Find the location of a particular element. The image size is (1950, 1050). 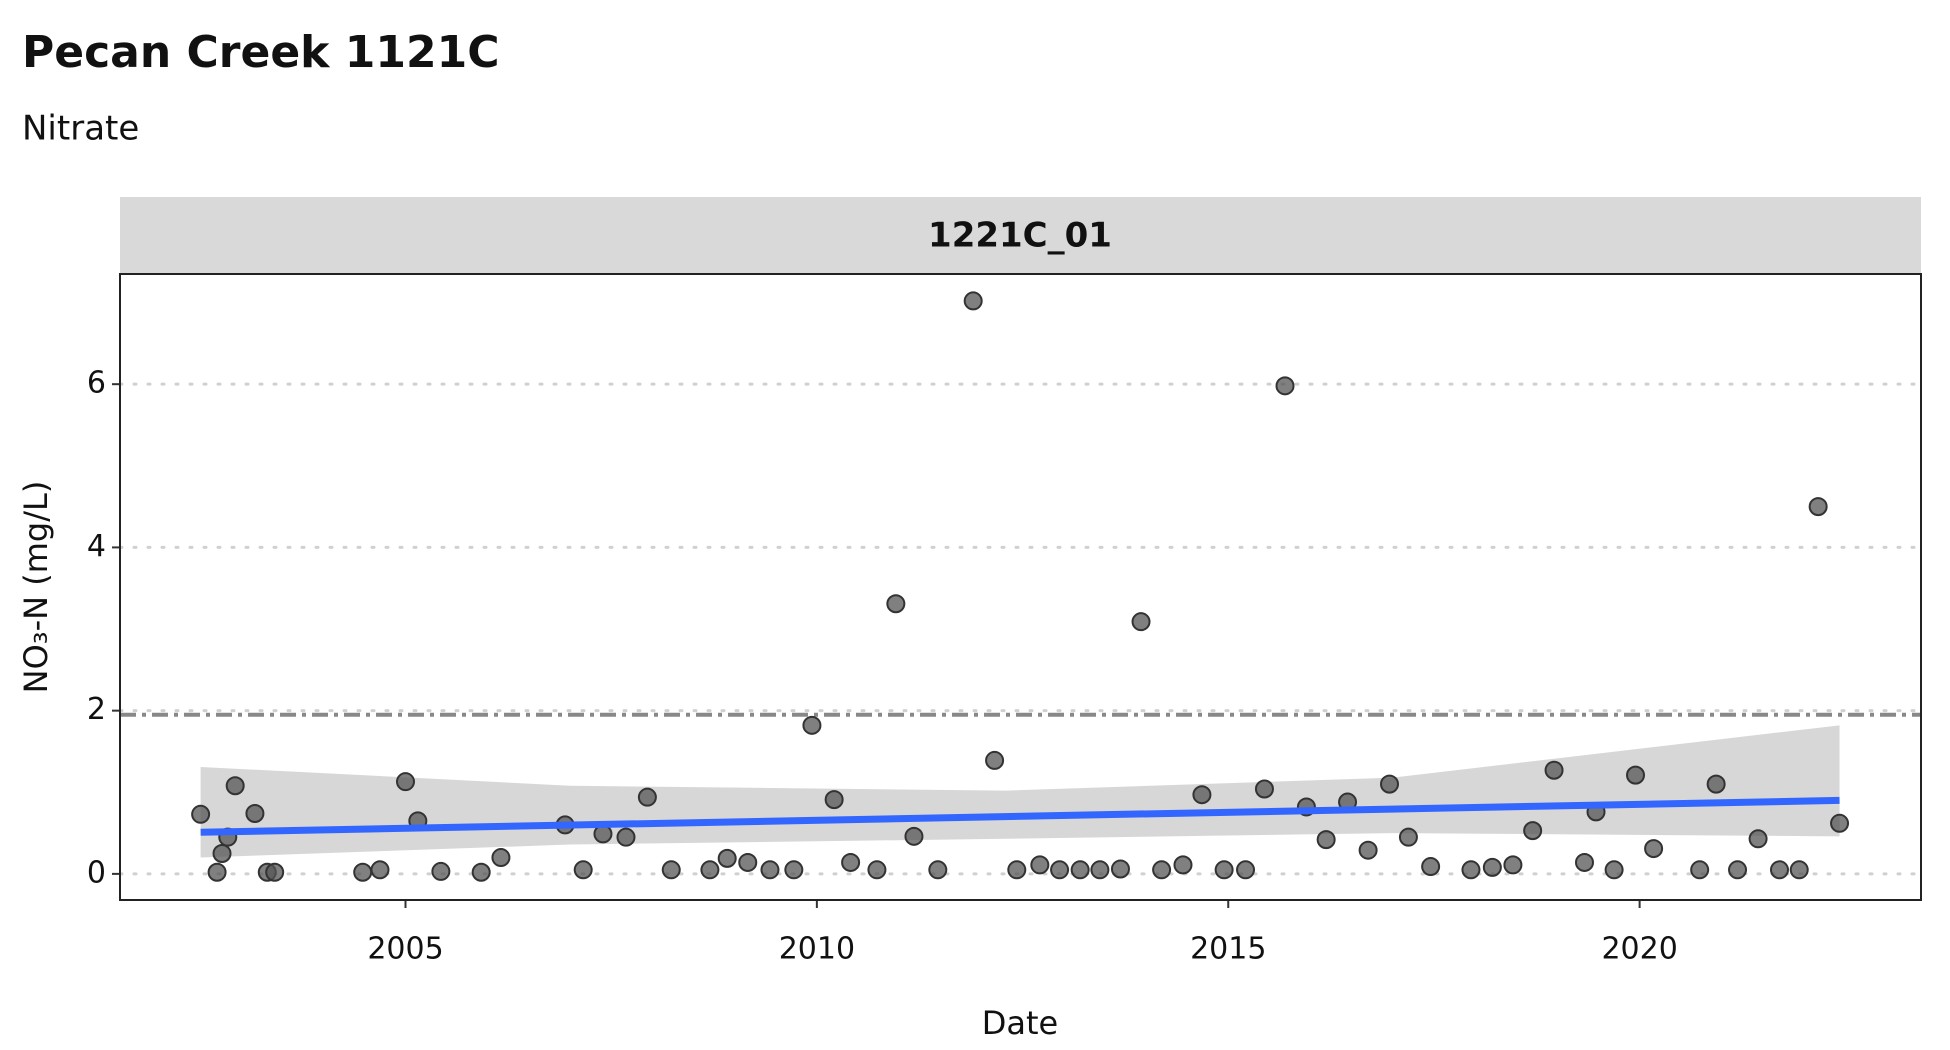

x-tick-label: 2020 is located at coordinates (1639, 949).